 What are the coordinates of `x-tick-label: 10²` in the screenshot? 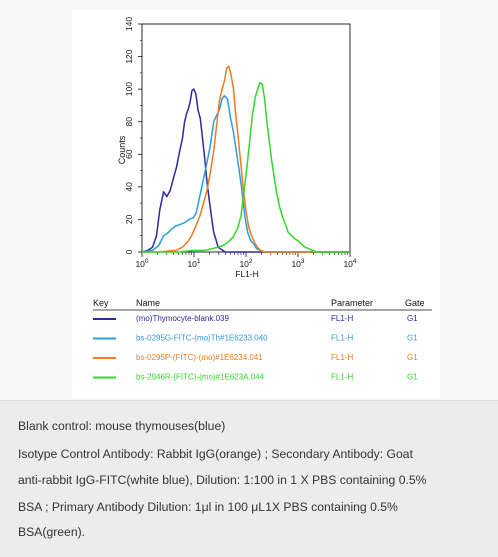 It's located at (245, 263).